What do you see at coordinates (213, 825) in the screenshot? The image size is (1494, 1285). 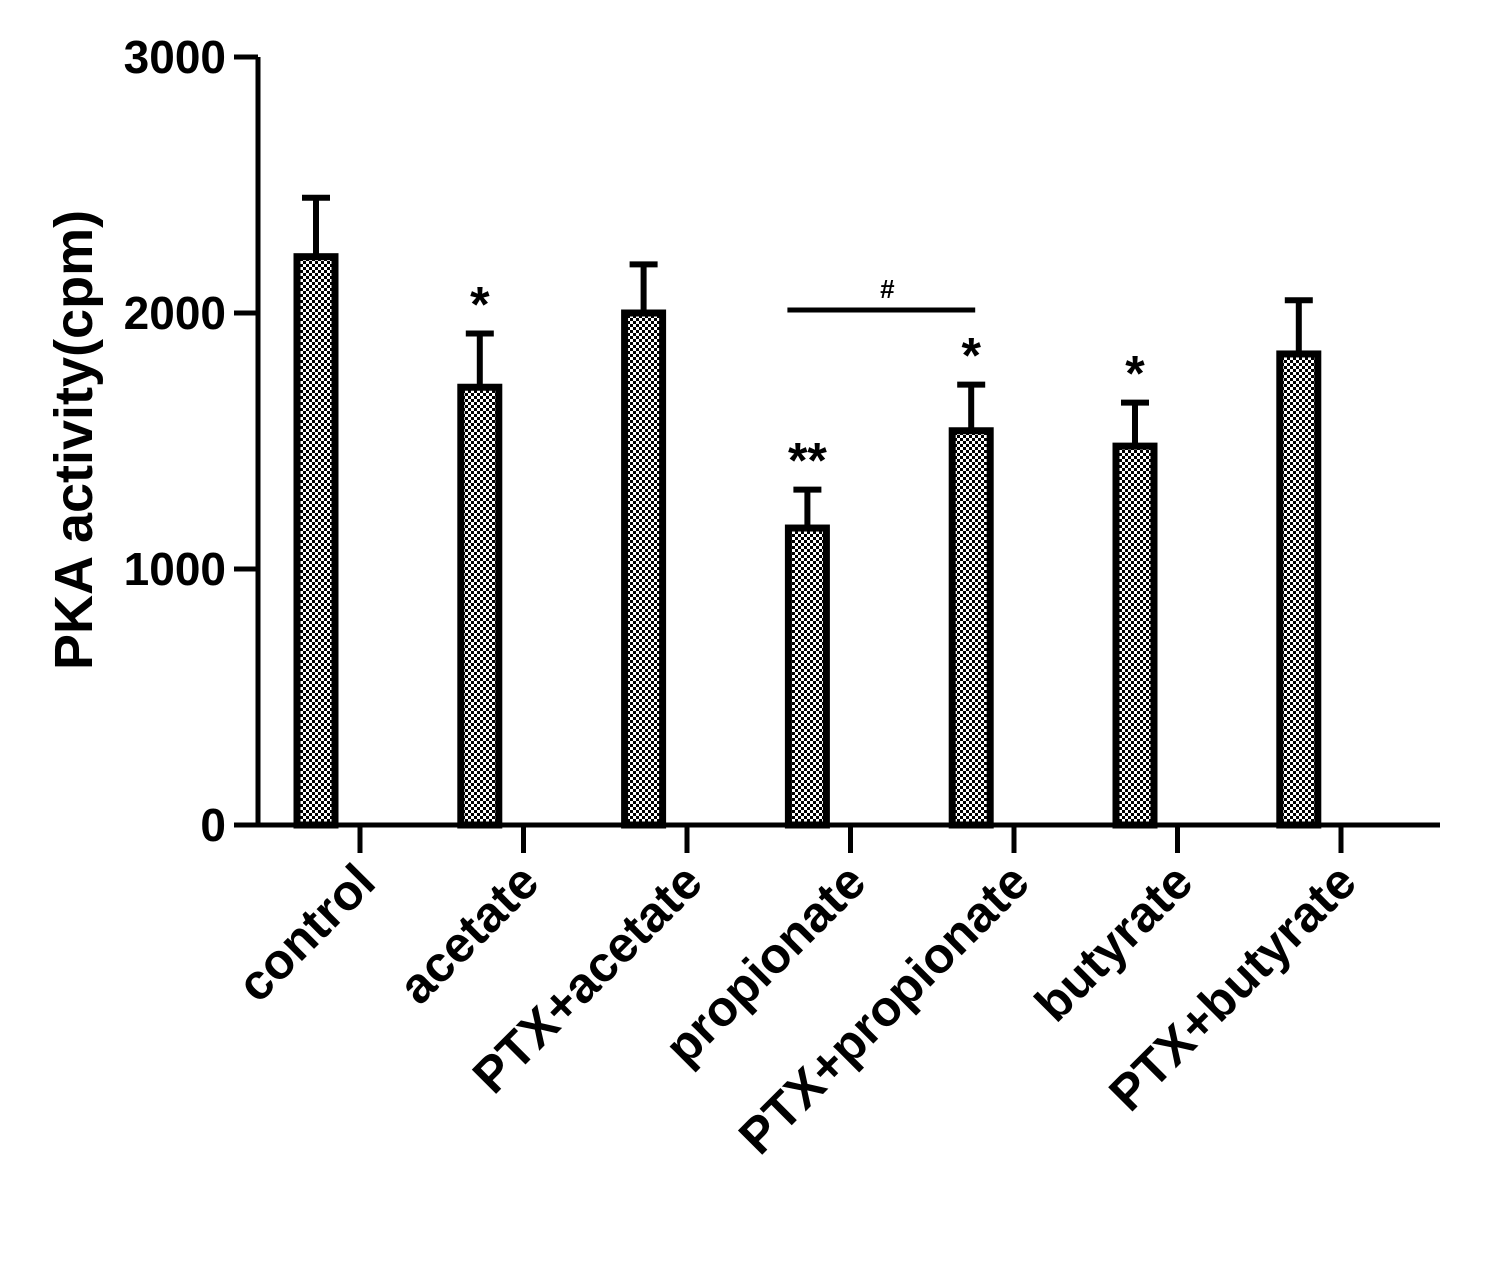 I see `y-tick-label: 0` at bounding box center [213, 825].